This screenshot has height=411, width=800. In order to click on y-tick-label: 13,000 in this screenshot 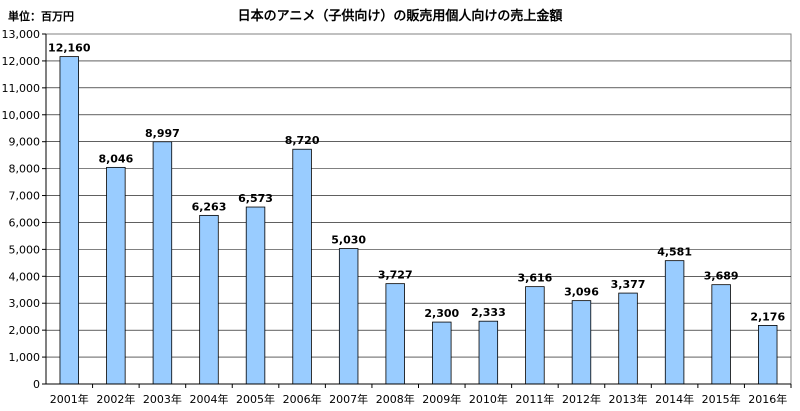, I will do `click(21, 34)`.